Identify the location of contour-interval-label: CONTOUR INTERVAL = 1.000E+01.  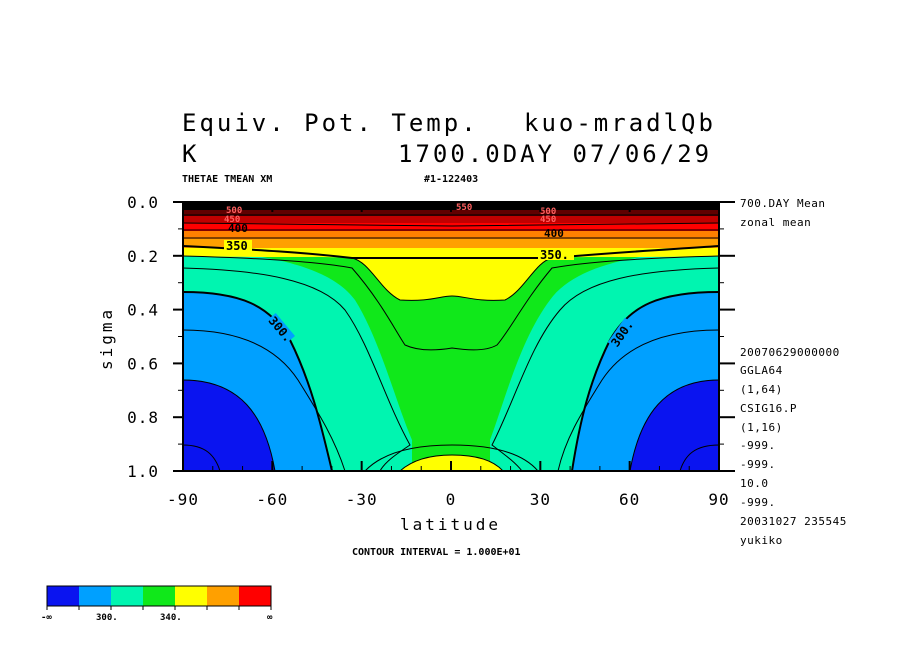
(436, 552).